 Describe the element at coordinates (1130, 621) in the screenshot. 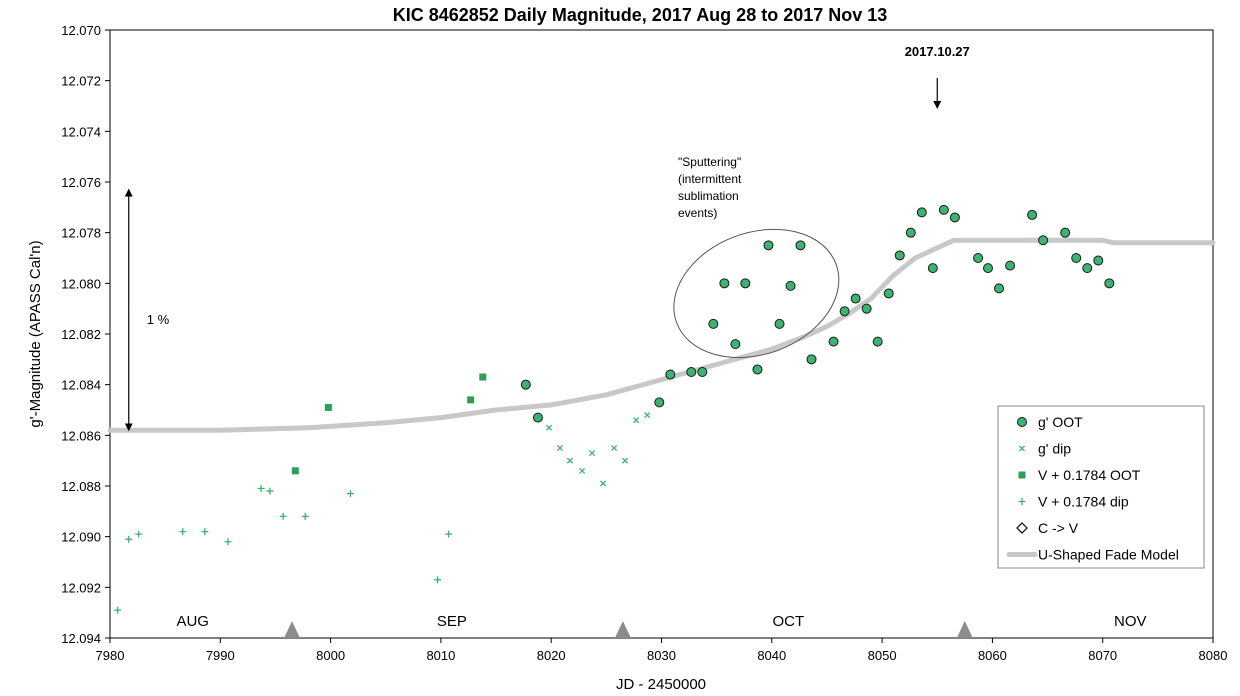

I see `month-label: NOV` at that location.